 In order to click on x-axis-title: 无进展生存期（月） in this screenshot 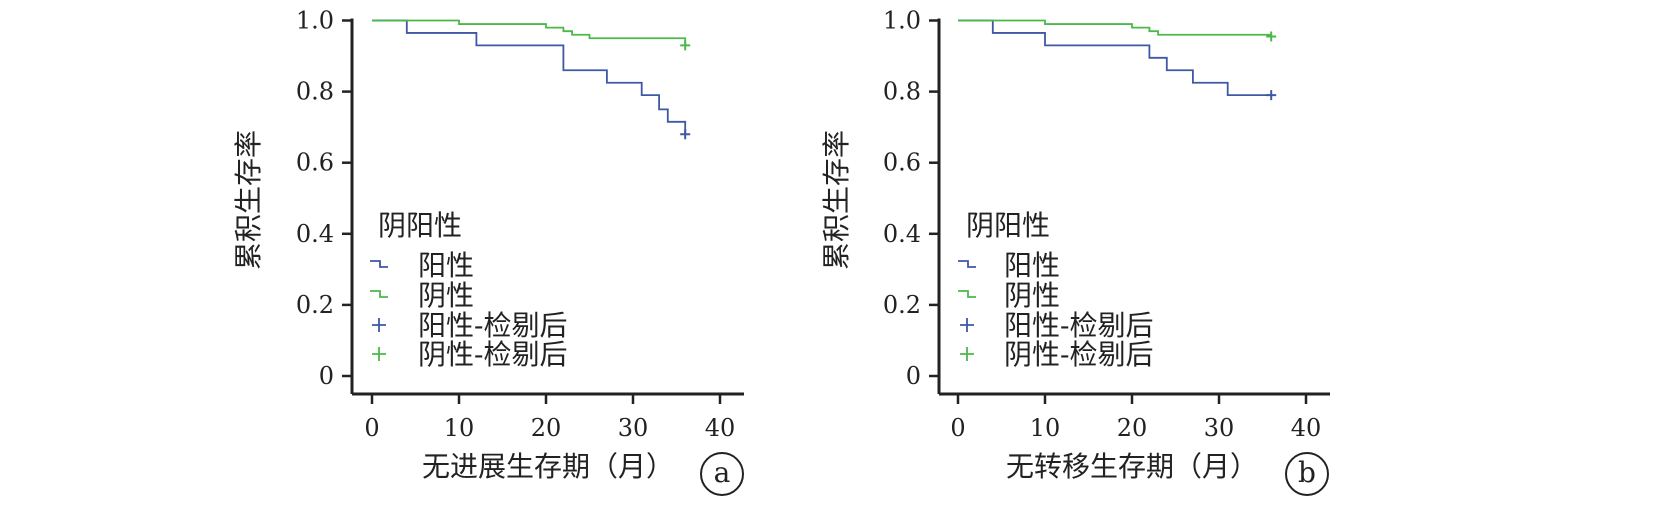, I will do `click(548, 466)`.